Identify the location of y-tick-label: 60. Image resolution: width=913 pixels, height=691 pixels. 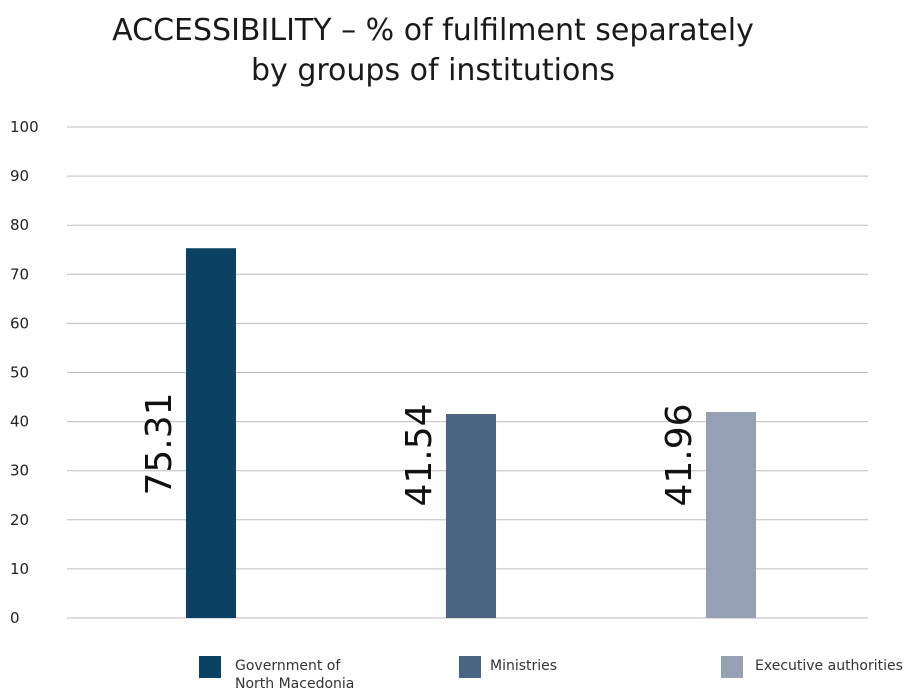
(19, 323).